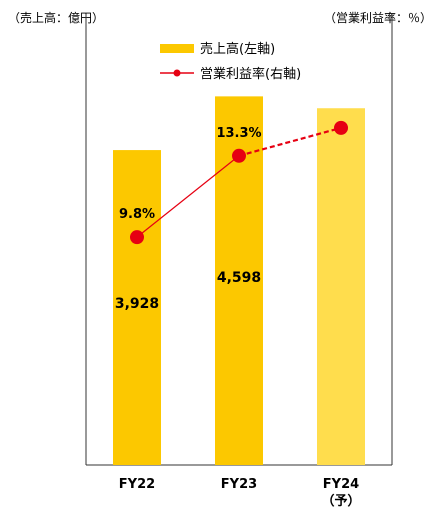 The height and width of the screenshot is (511, 438). What do you see at coordinates (137, 214) in the screenshot?
I see `margin-value-label: 9.8%` at bounding box center [137, 214].